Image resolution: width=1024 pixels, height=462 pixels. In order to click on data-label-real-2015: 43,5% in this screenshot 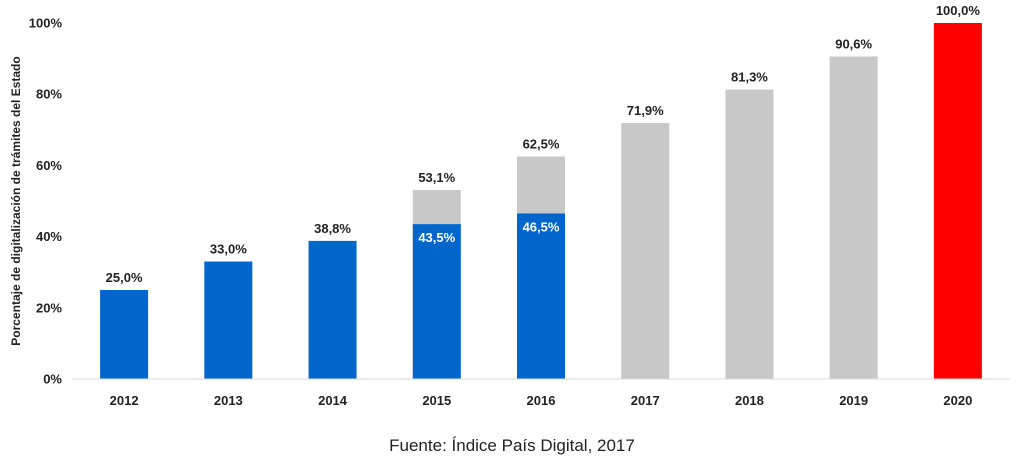, I will do `click(436, 237)`.